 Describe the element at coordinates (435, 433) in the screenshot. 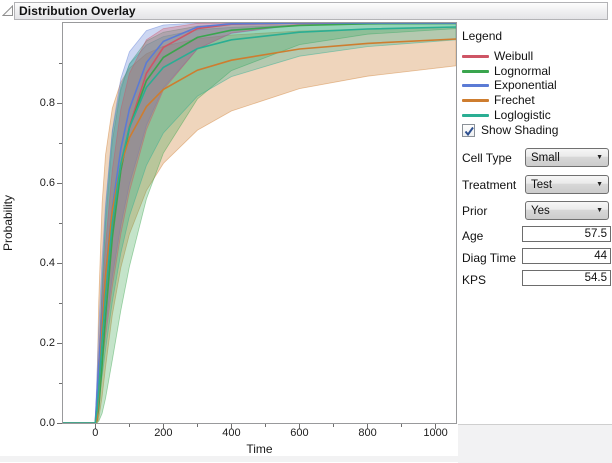

I see `x-tick-label: 1000` at that location.